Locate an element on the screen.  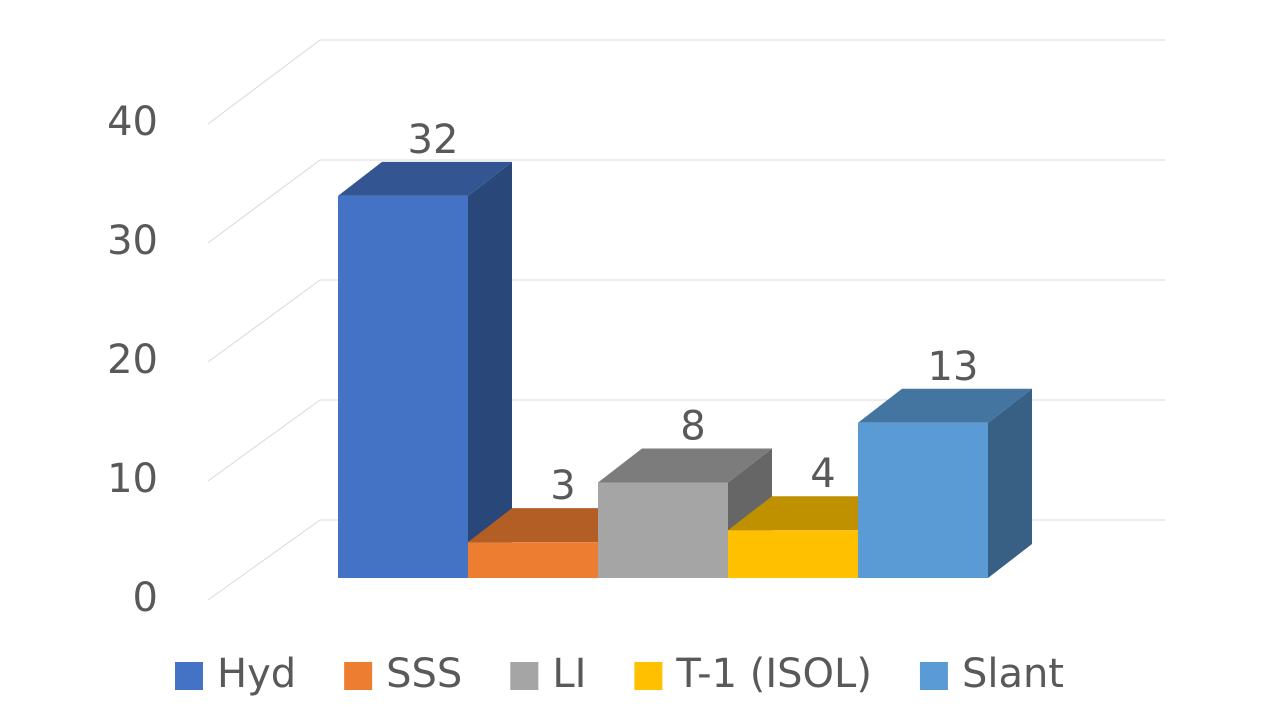
y-tick-label: 10 is located at coordinates (132, 479).